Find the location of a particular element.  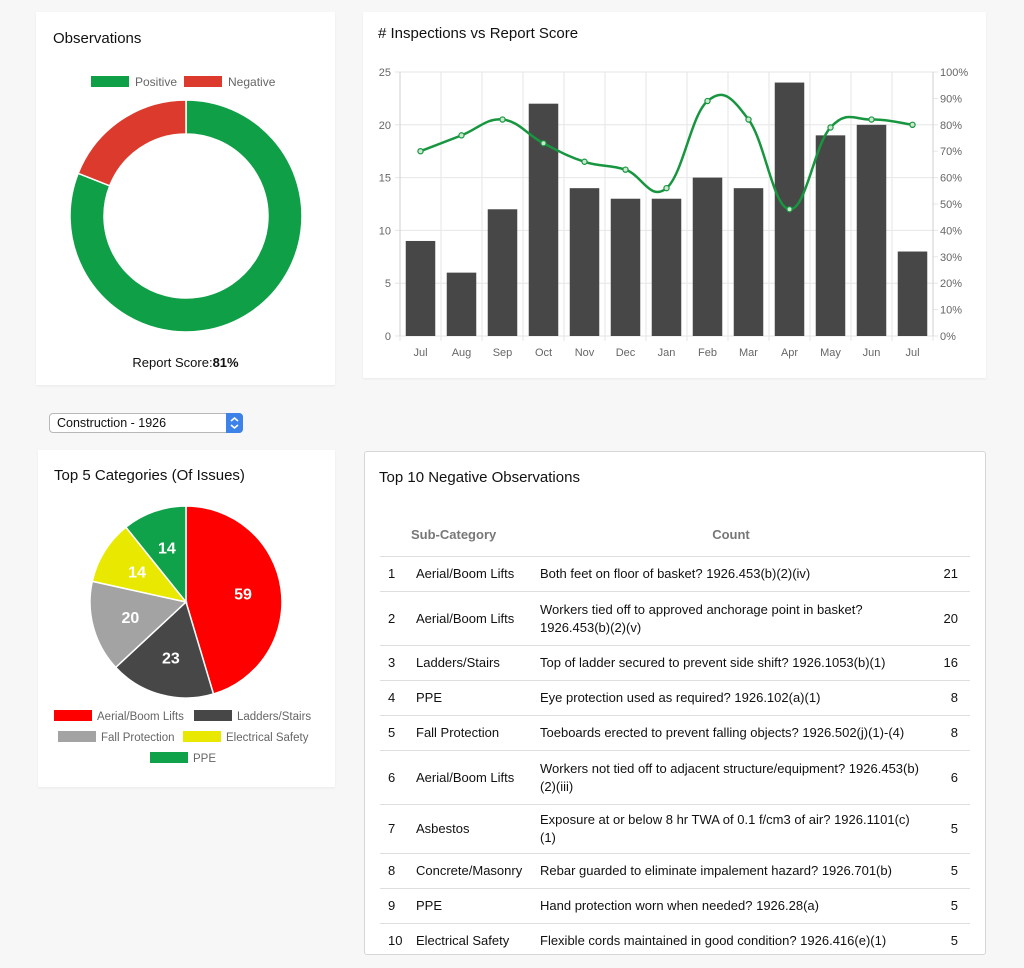

x-axis-tick-label: Jul is located at coordinates (912, 353).